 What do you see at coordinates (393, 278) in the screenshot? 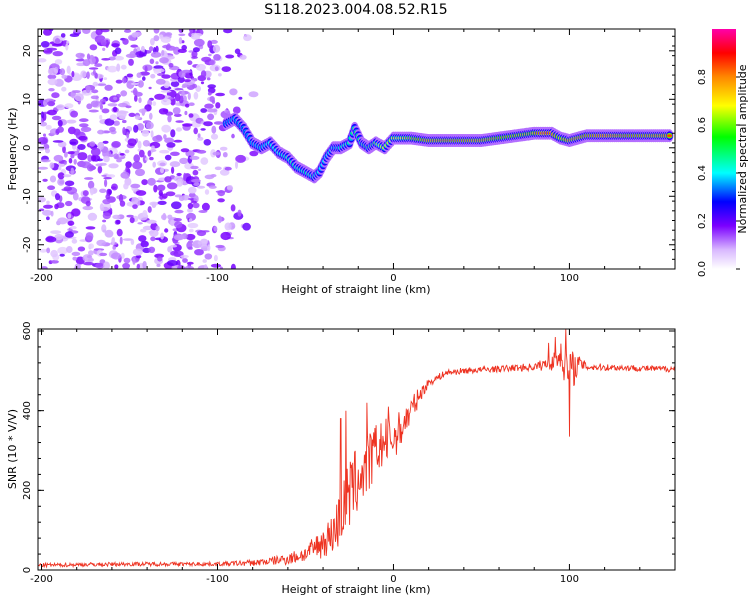
I see `x-tick-label: 0` at bounding box center [393, 278].